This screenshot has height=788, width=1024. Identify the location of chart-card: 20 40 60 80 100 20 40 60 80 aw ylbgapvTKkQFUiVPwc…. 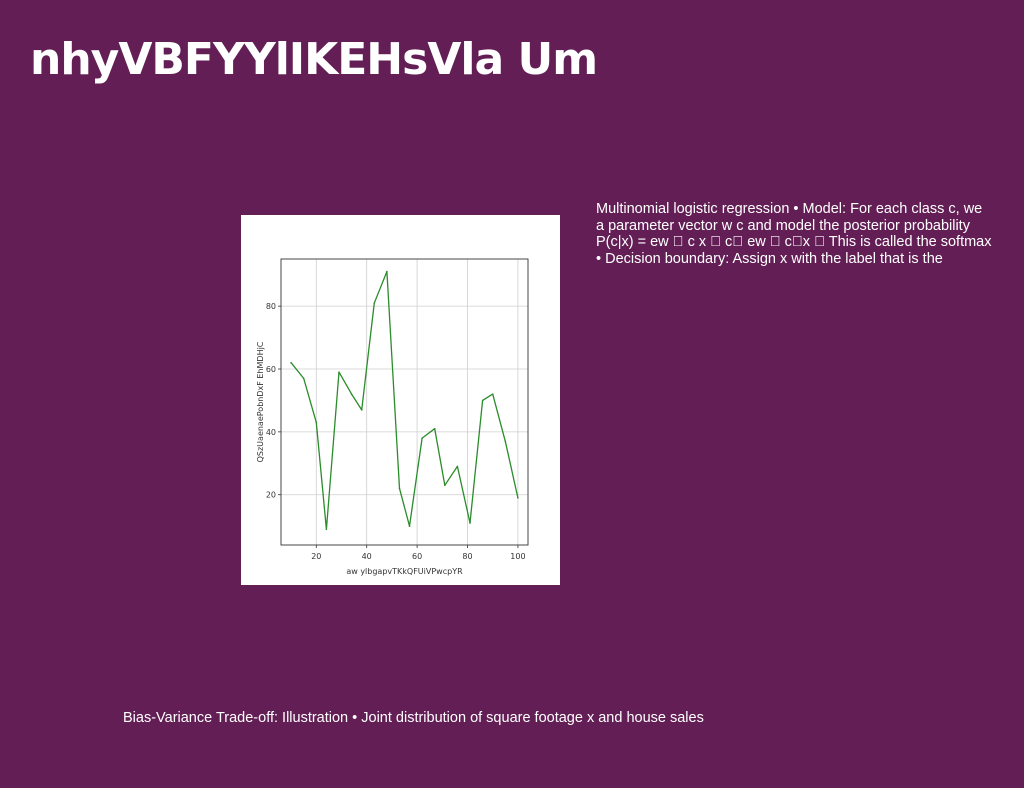
(400, 400).